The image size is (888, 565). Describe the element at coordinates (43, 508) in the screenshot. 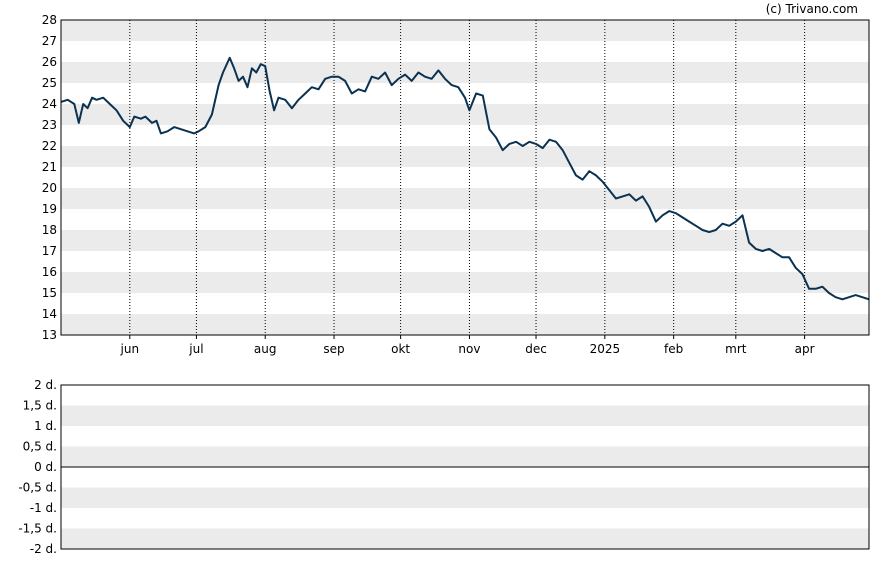

I see `y-tick-label: -1 d.` at that location.